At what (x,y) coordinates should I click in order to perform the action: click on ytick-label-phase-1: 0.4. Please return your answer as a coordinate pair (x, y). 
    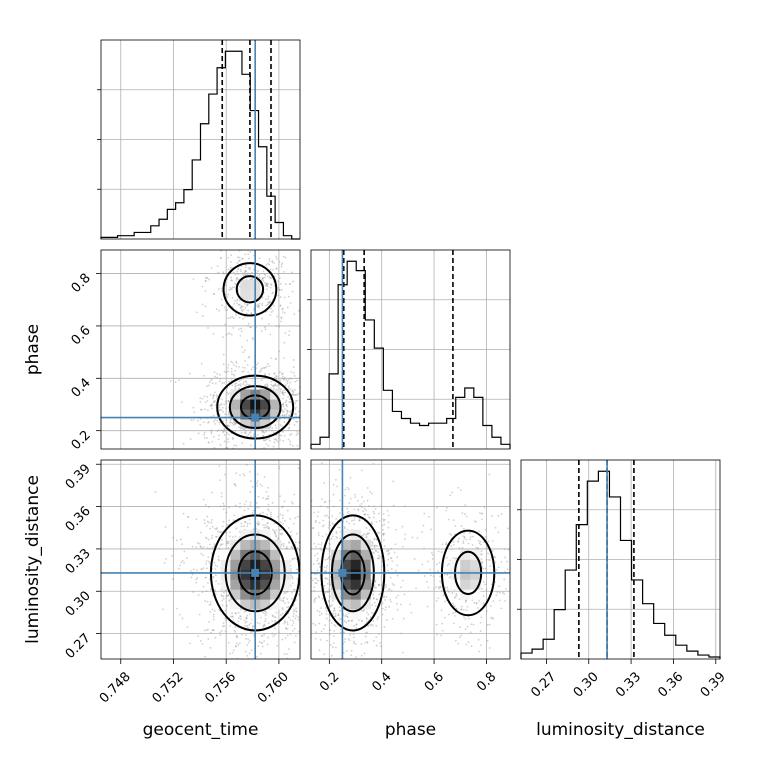
    Looking at the image, I should click on (81, 388).